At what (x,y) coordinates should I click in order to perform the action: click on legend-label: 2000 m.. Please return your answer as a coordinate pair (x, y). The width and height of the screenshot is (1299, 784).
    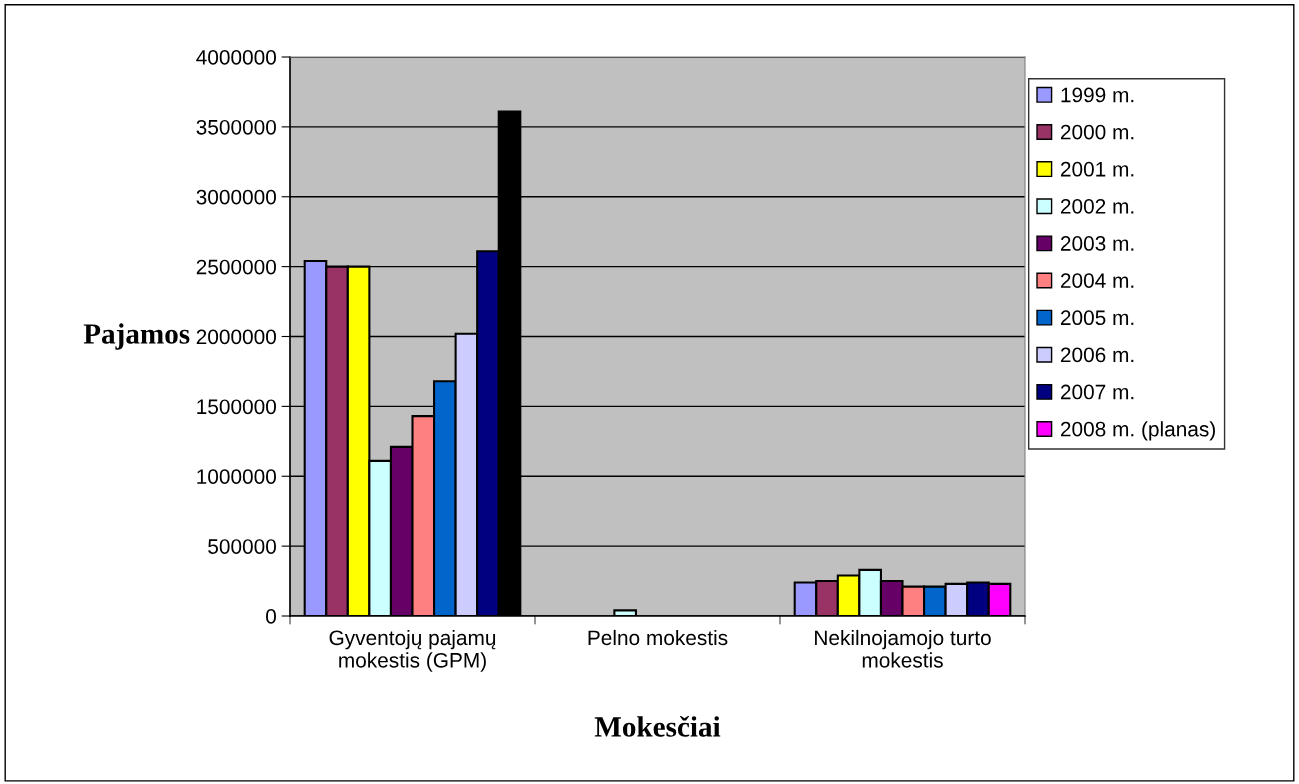
    Looking at the image, I should click on (1097, 132).